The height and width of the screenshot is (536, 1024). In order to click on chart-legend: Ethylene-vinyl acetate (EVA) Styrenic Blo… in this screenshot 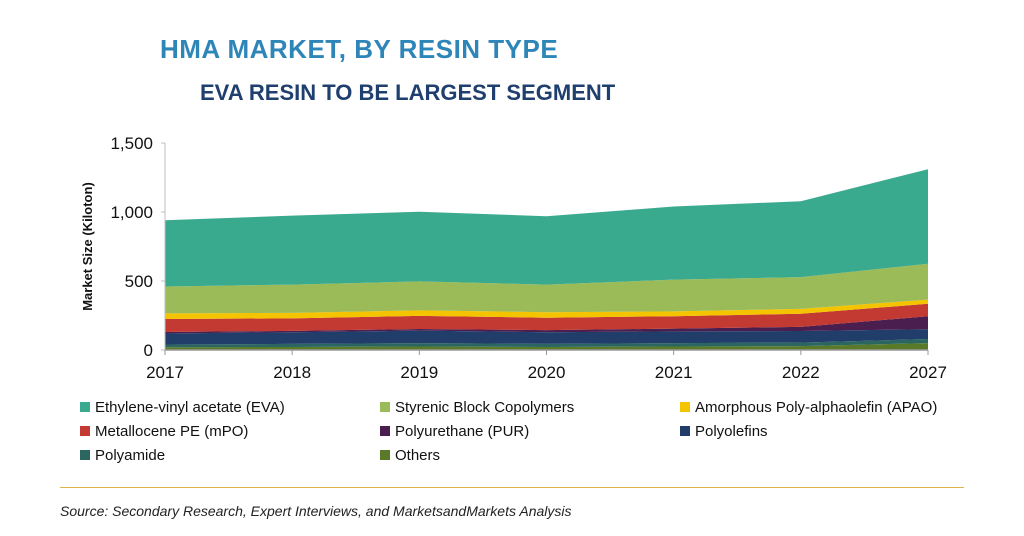, I will do `click(530, 431)`.